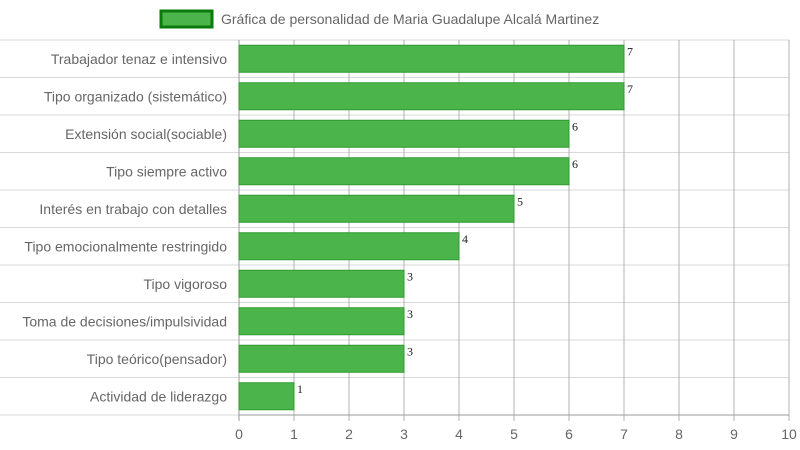  What do you see at coordinates (239, 434) in the screenshot?
I see `x-tick-label: 0` at bounding box center [239, 434].